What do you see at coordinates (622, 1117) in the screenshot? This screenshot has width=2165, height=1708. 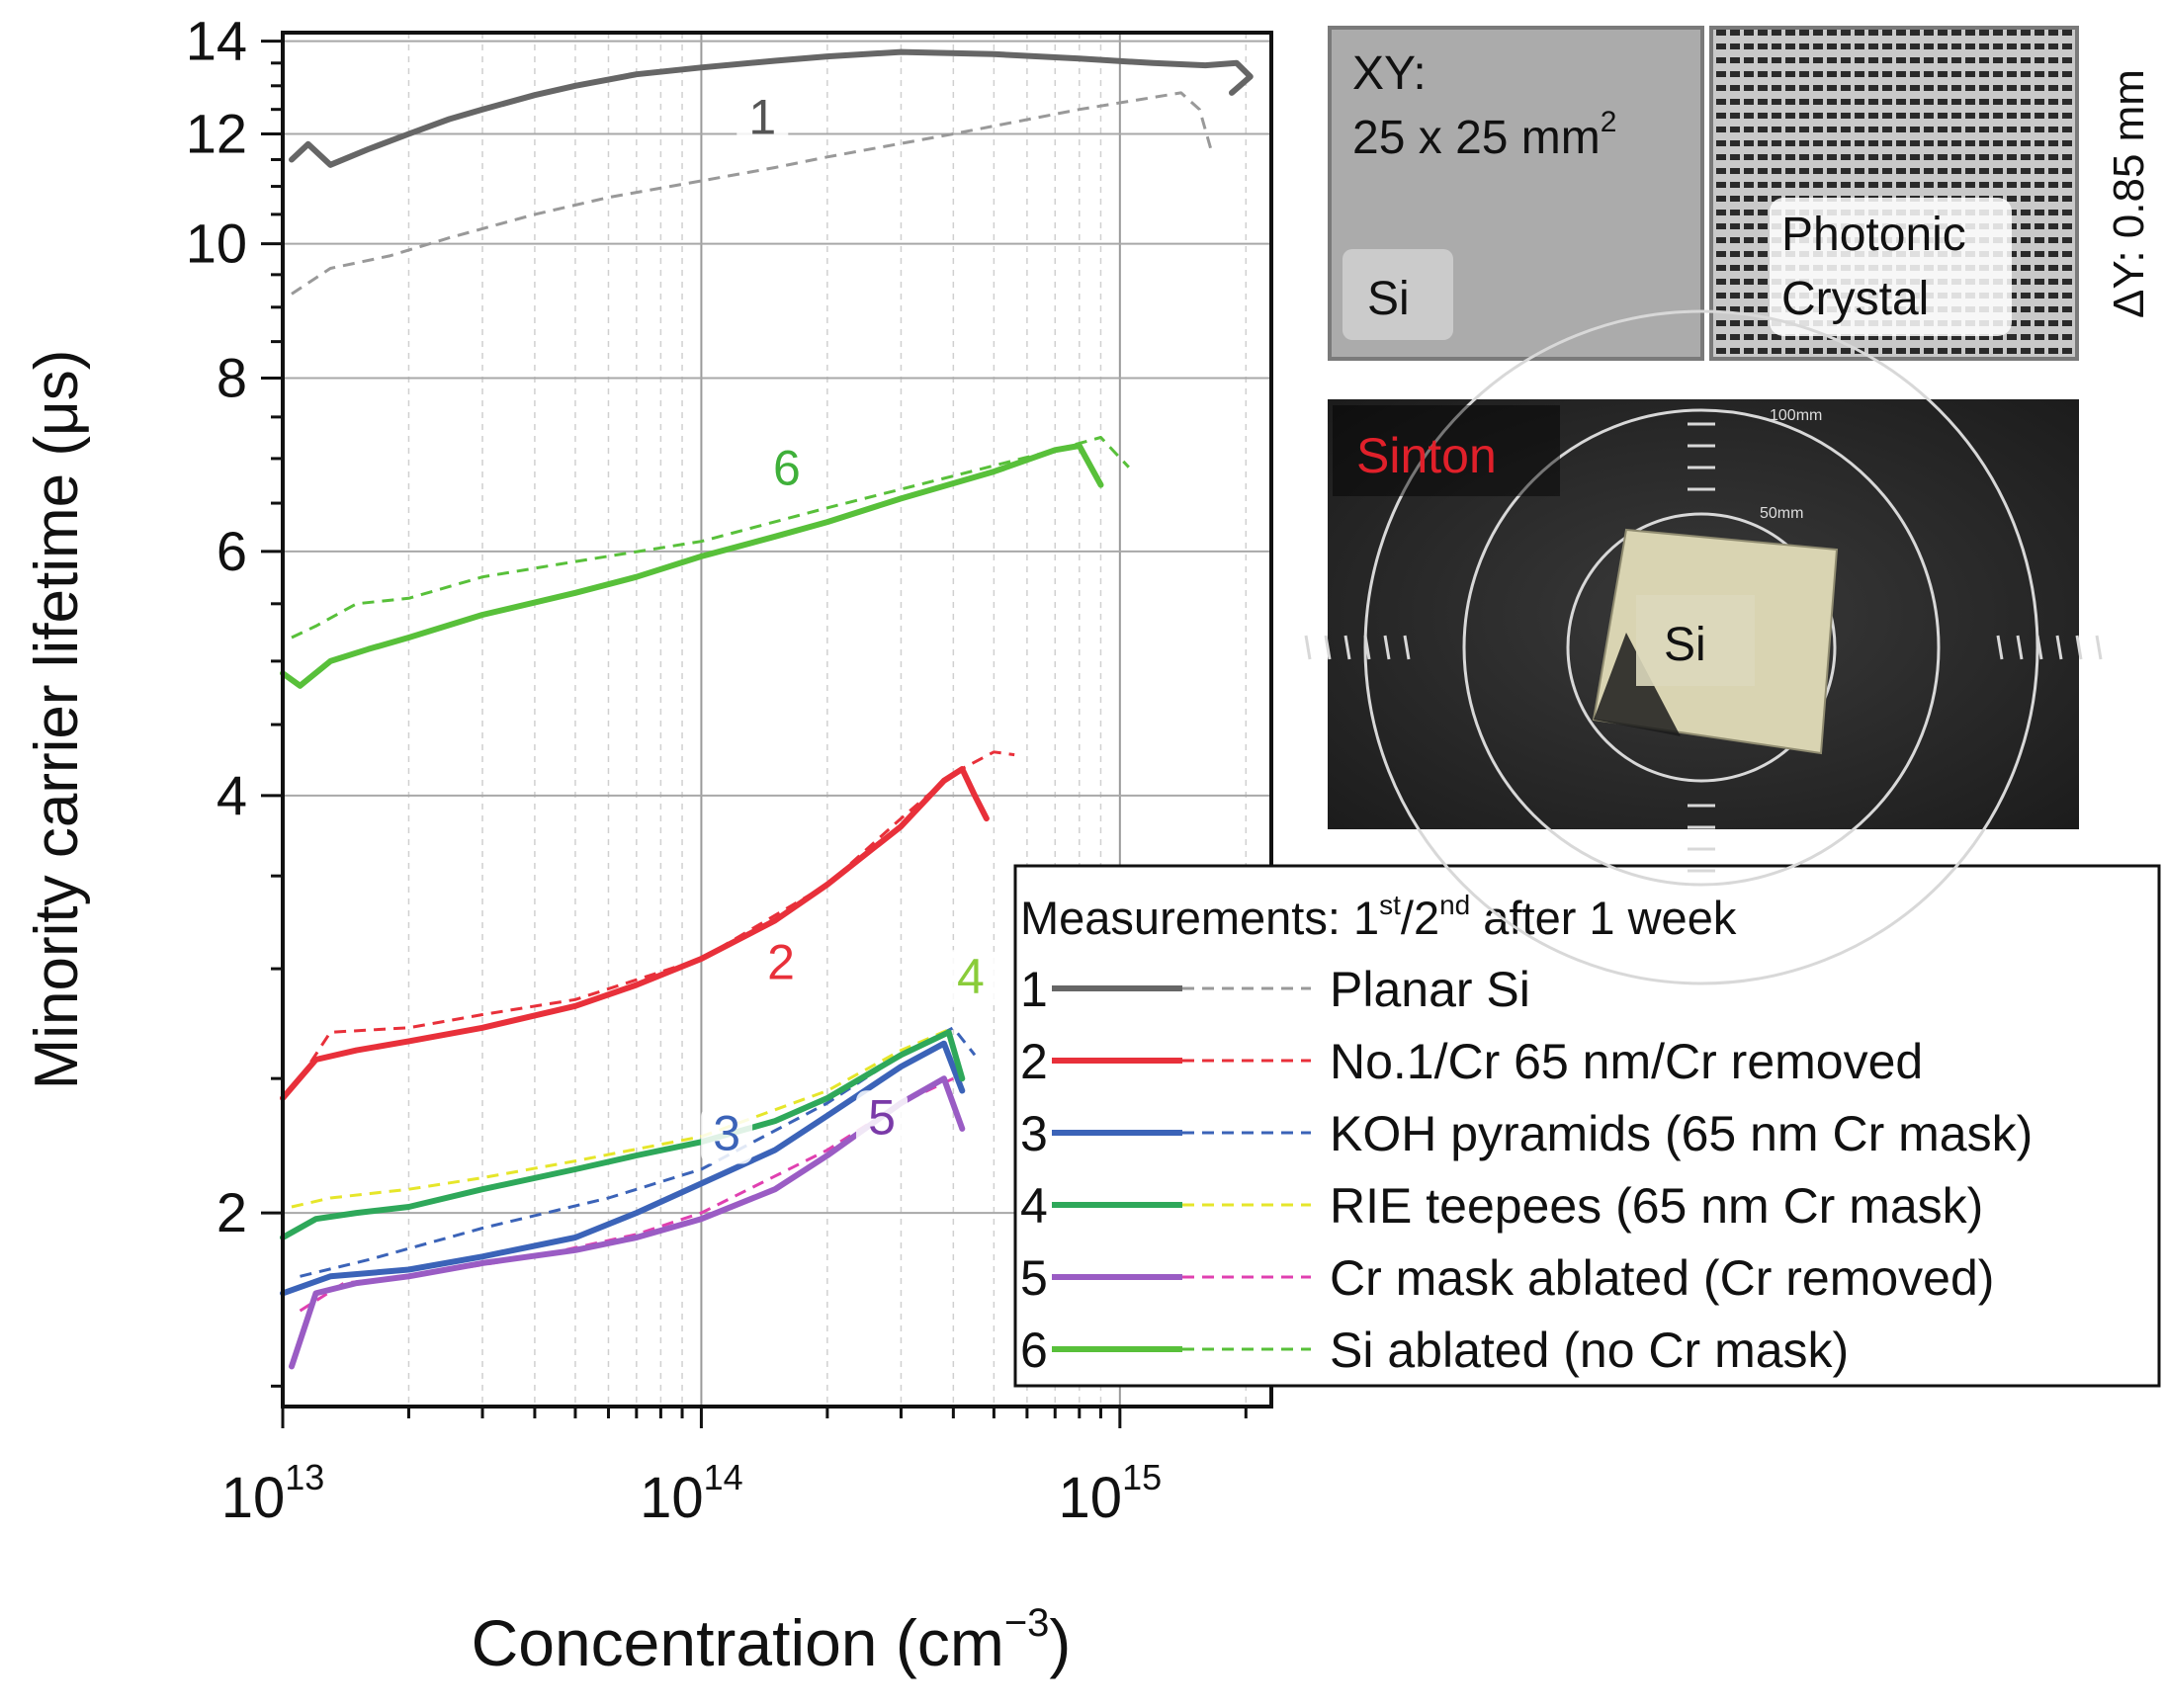 I see `series-4-second-measurement` at bounding box center [622, 1117].